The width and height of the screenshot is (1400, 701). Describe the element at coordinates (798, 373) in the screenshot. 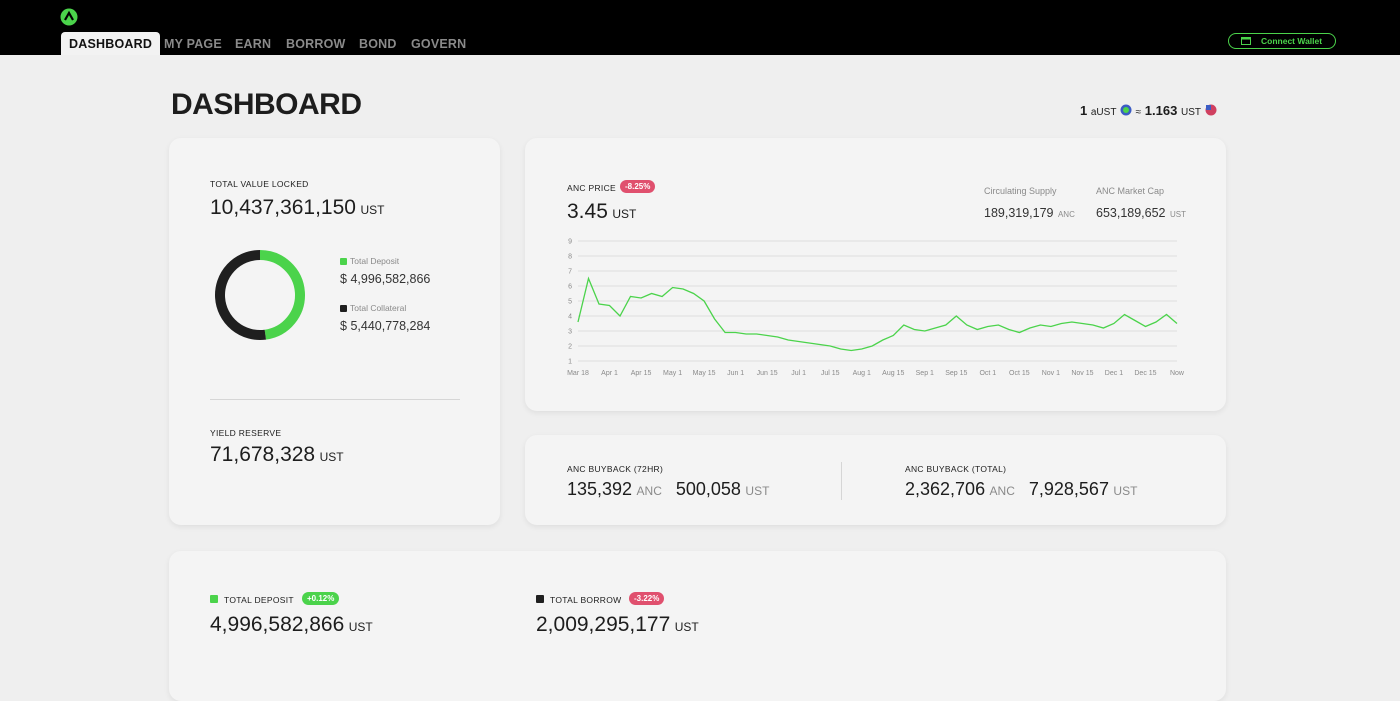

I see `x-tick-label: Jul 1` at that location.